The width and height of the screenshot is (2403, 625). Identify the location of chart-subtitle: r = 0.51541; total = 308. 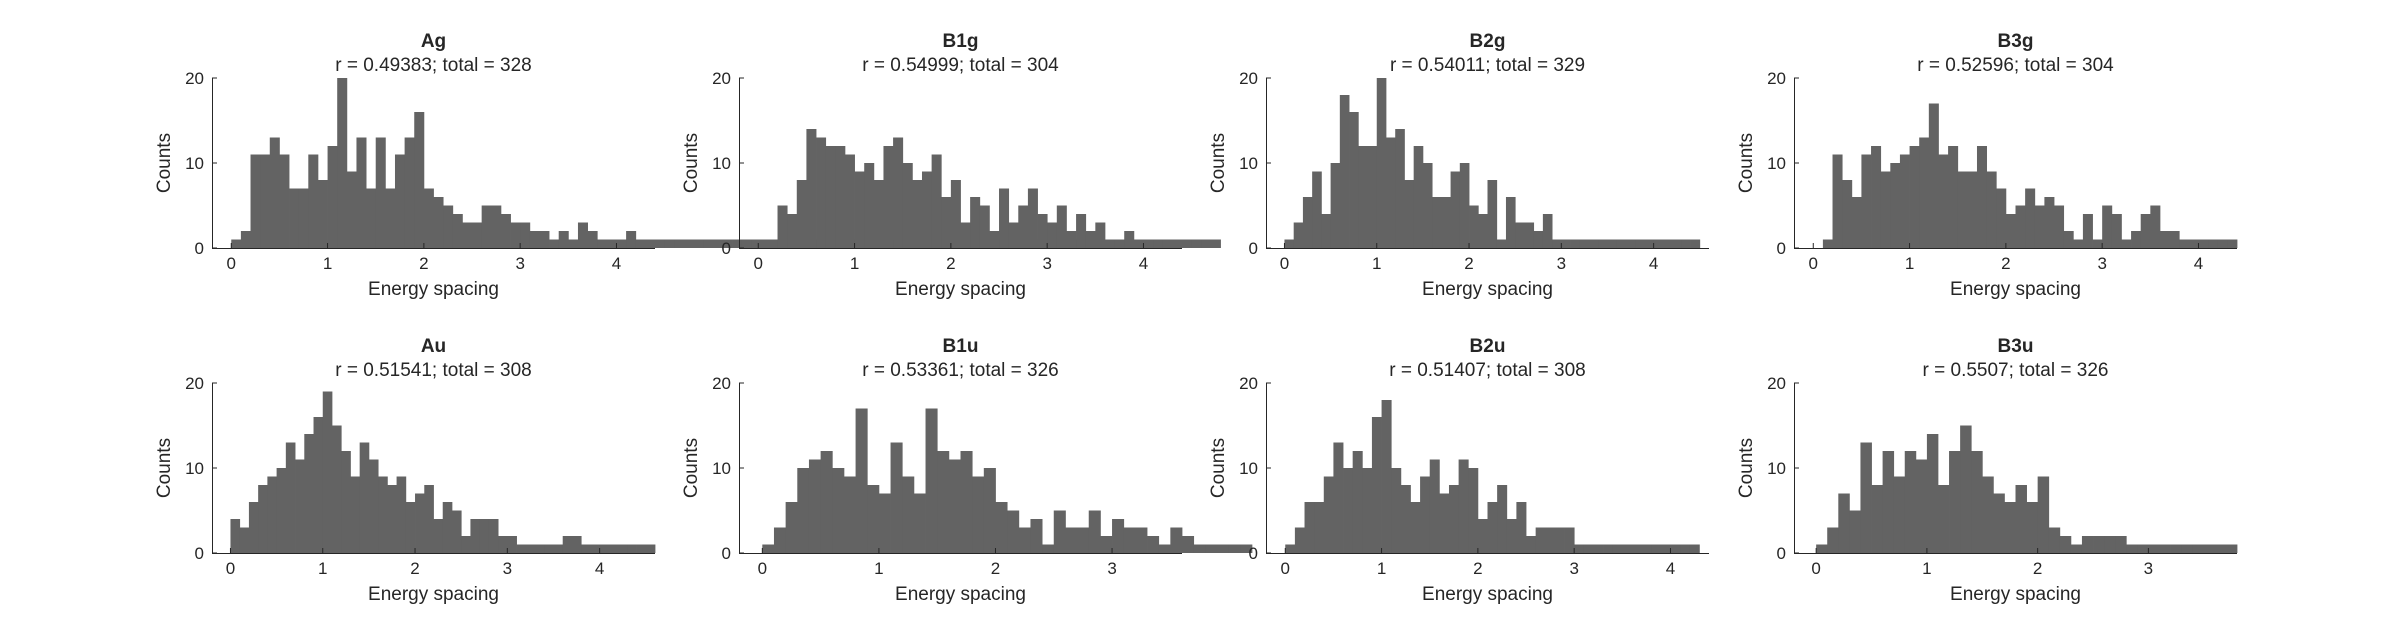
(433, 370).